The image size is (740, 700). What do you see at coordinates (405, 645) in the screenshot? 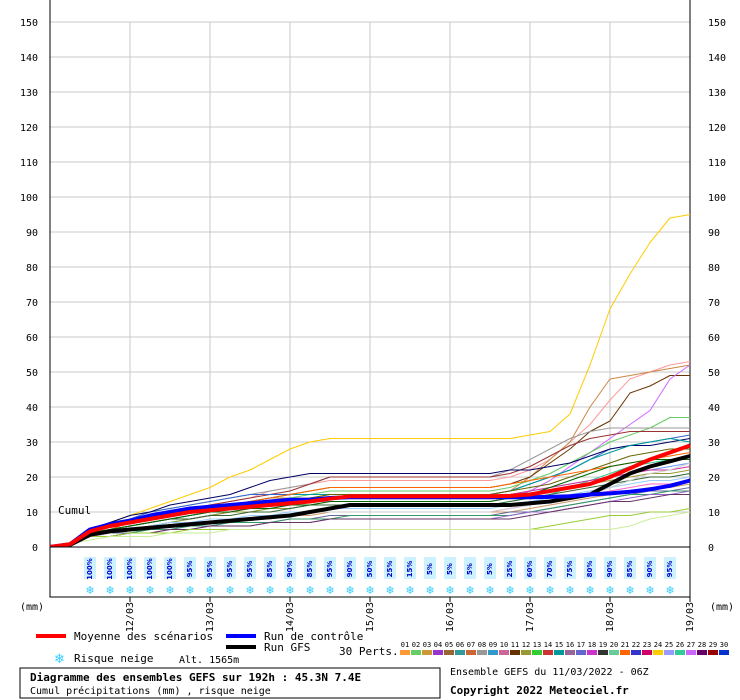
I see `pert-number: 01` at bounding box center [405, 645].